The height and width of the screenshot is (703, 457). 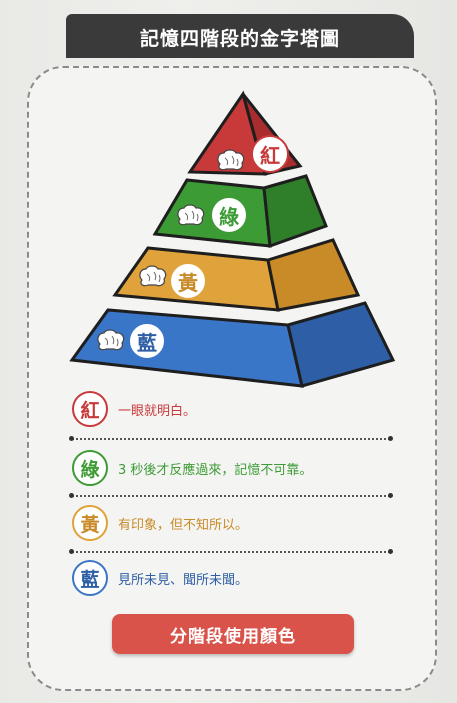 I want to click on tier-badge-label: 紅, so click(x=270, y=155).